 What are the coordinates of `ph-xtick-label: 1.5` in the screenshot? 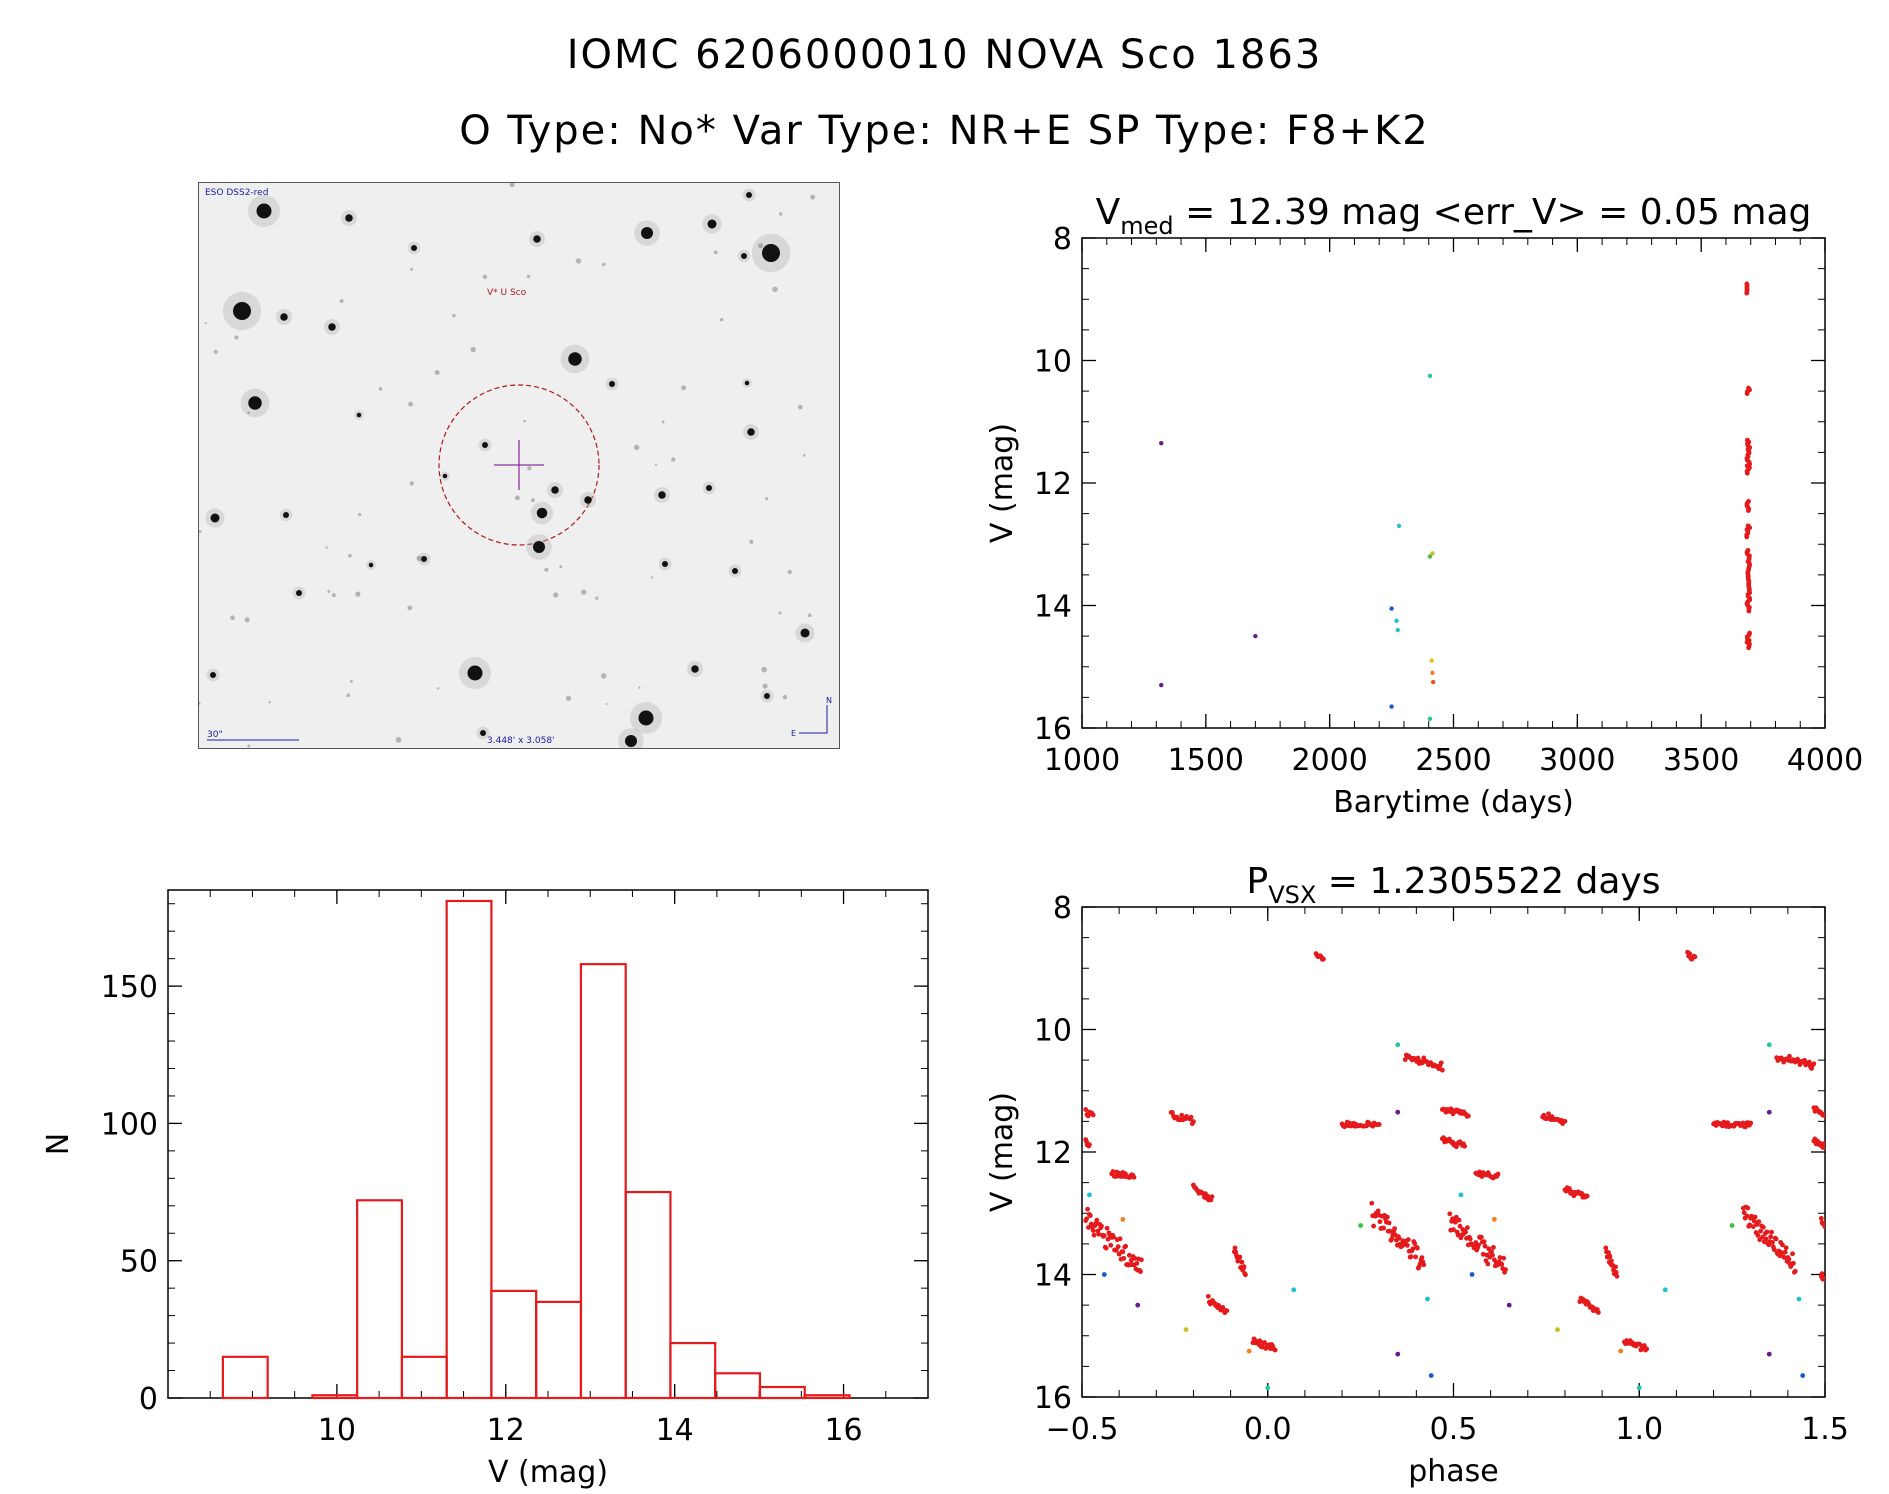 It's located at (1825, 1429).